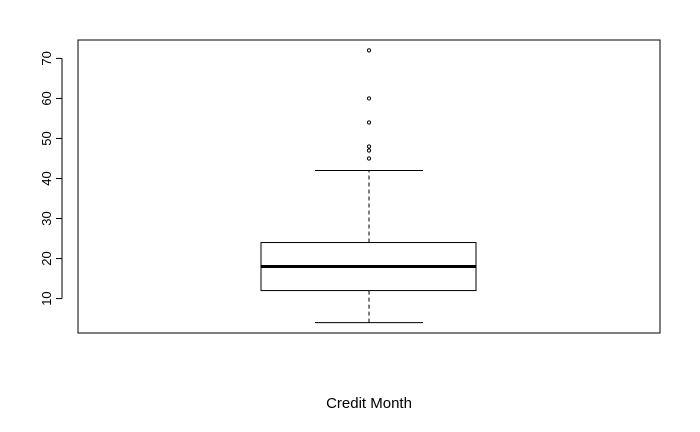 This screenshot has width=700, height=432. Describe the element at coordinates (46, 218) in the screenshot. I see `y-tick-label: 30` at that location.